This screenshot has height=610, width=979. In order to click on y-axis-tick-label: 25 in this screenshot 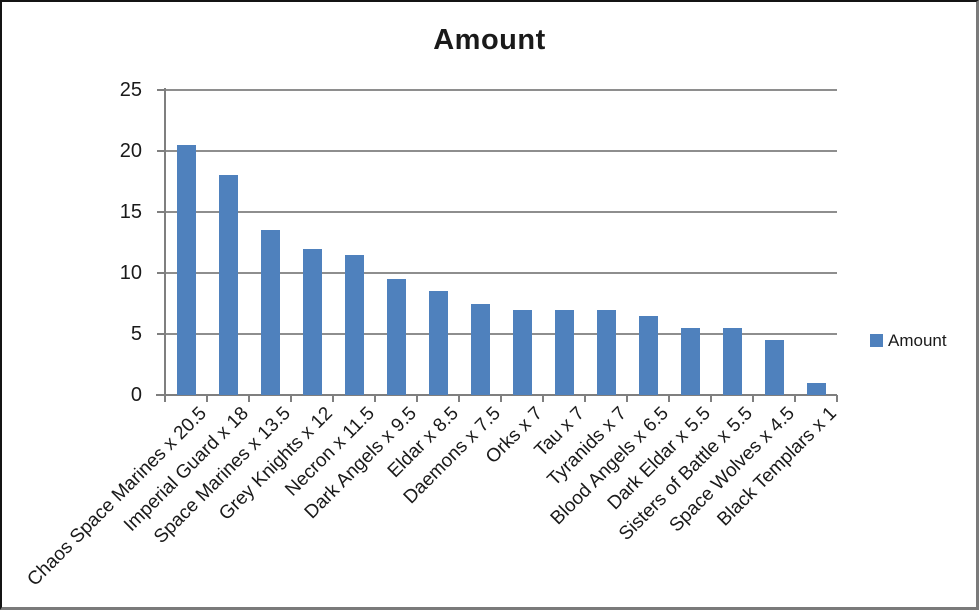, I will do `click(130, 90)`.